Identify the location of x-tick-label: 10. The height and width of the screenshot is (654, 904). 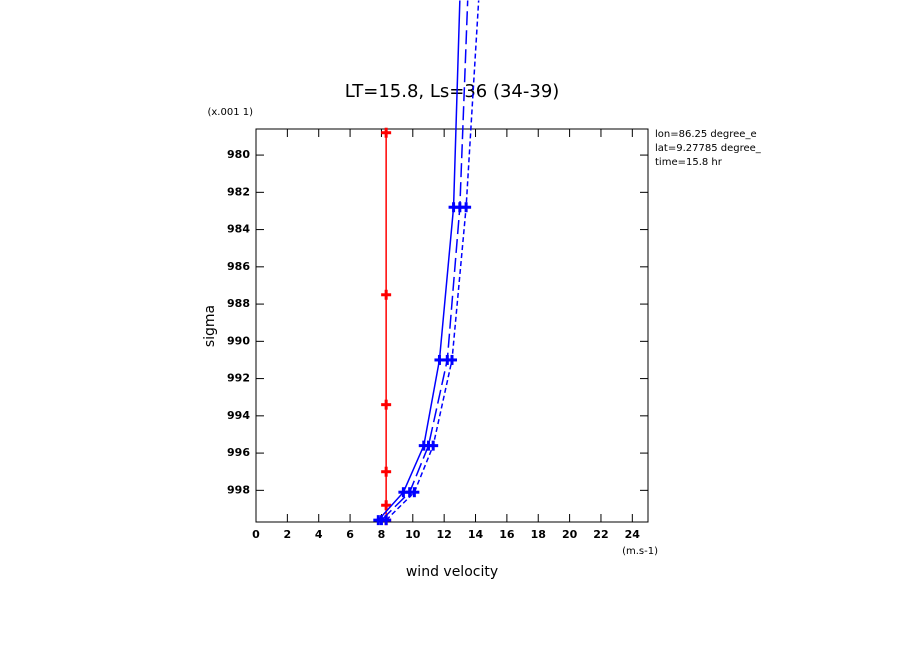
(413, 534).